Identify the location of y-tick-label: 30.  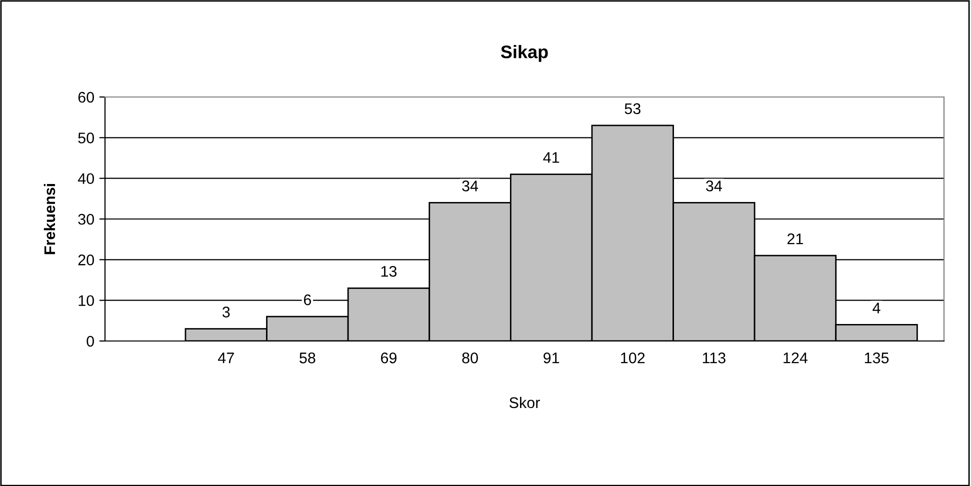
(86, 219).